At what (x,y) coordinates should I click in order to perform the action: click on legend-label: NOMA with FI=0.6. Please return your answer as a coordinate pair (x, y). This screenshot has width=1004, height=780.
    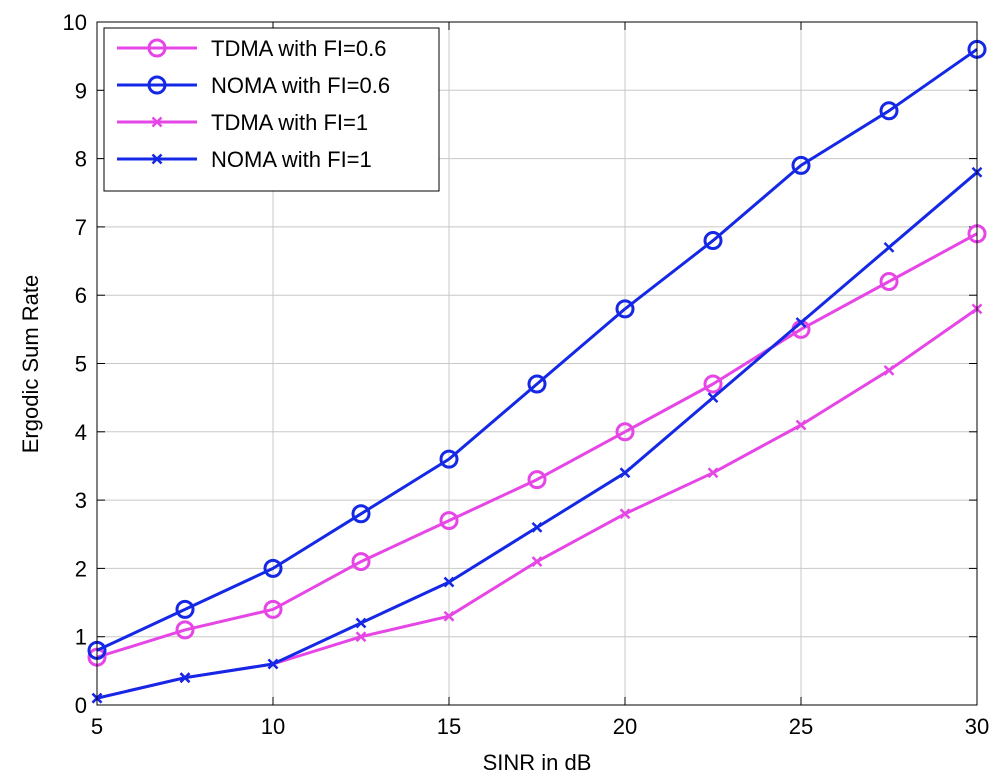
    Looking at the image, I should click on (300, 85).